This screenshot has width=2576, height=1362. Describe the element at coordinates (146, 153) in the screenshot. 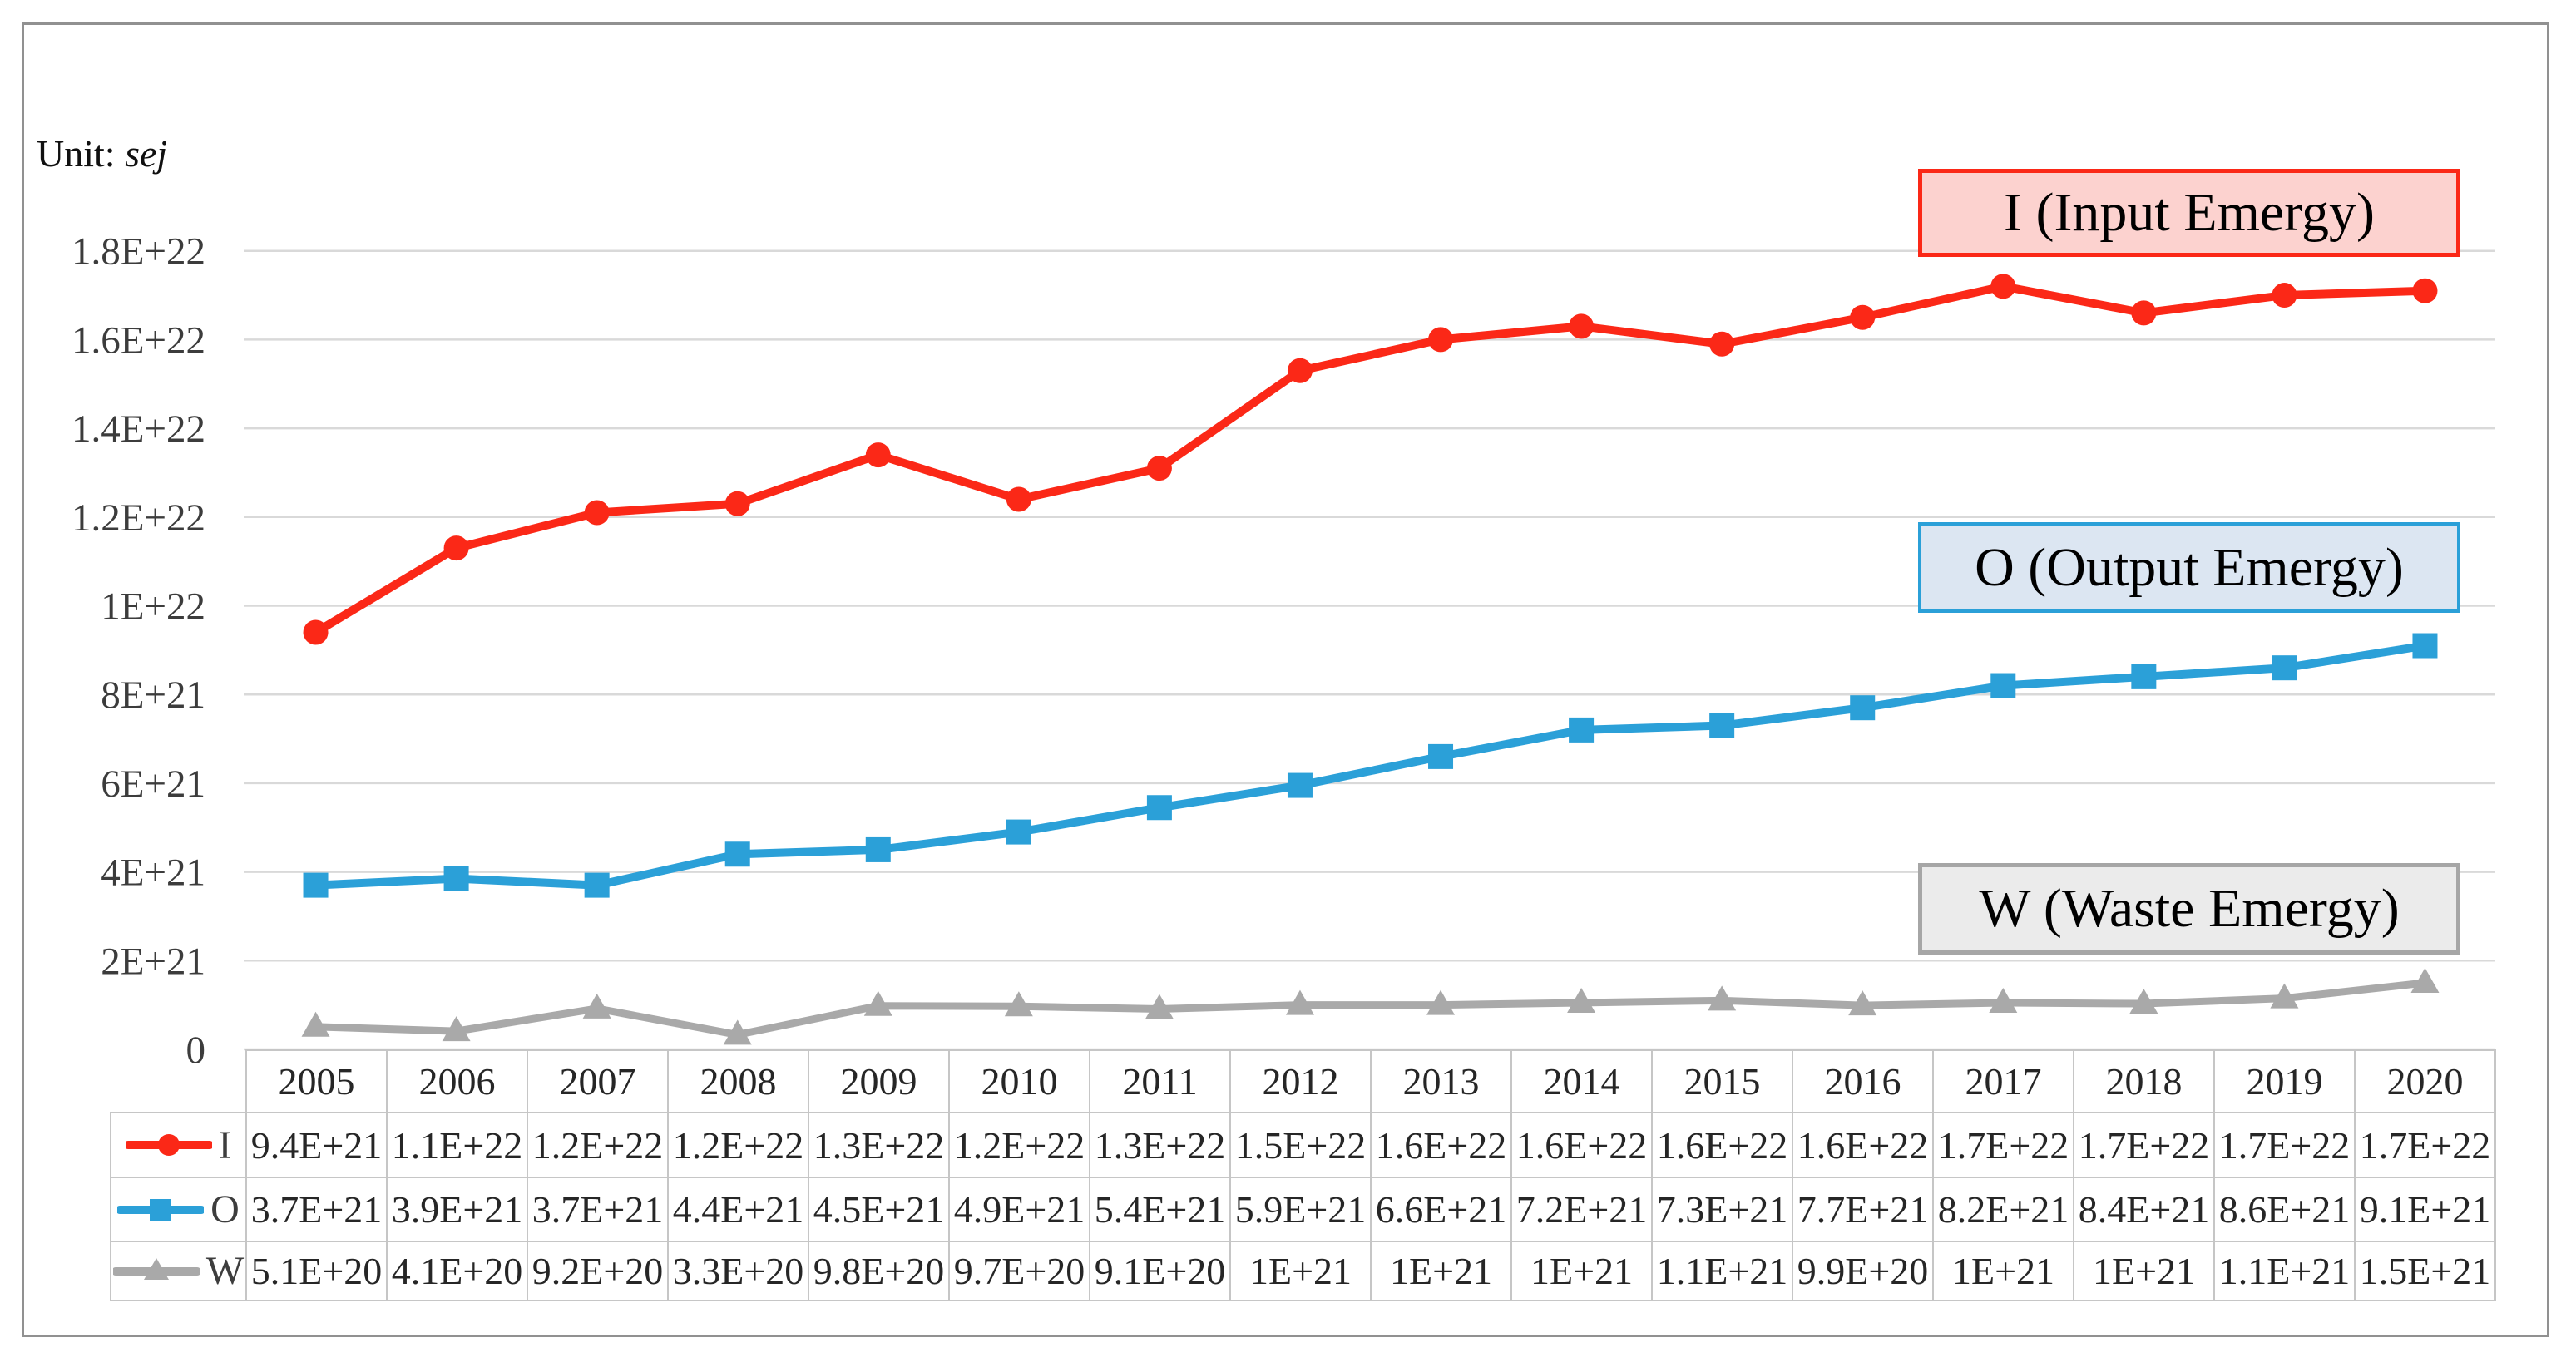

I see `unit-label-value: sej` at that location.